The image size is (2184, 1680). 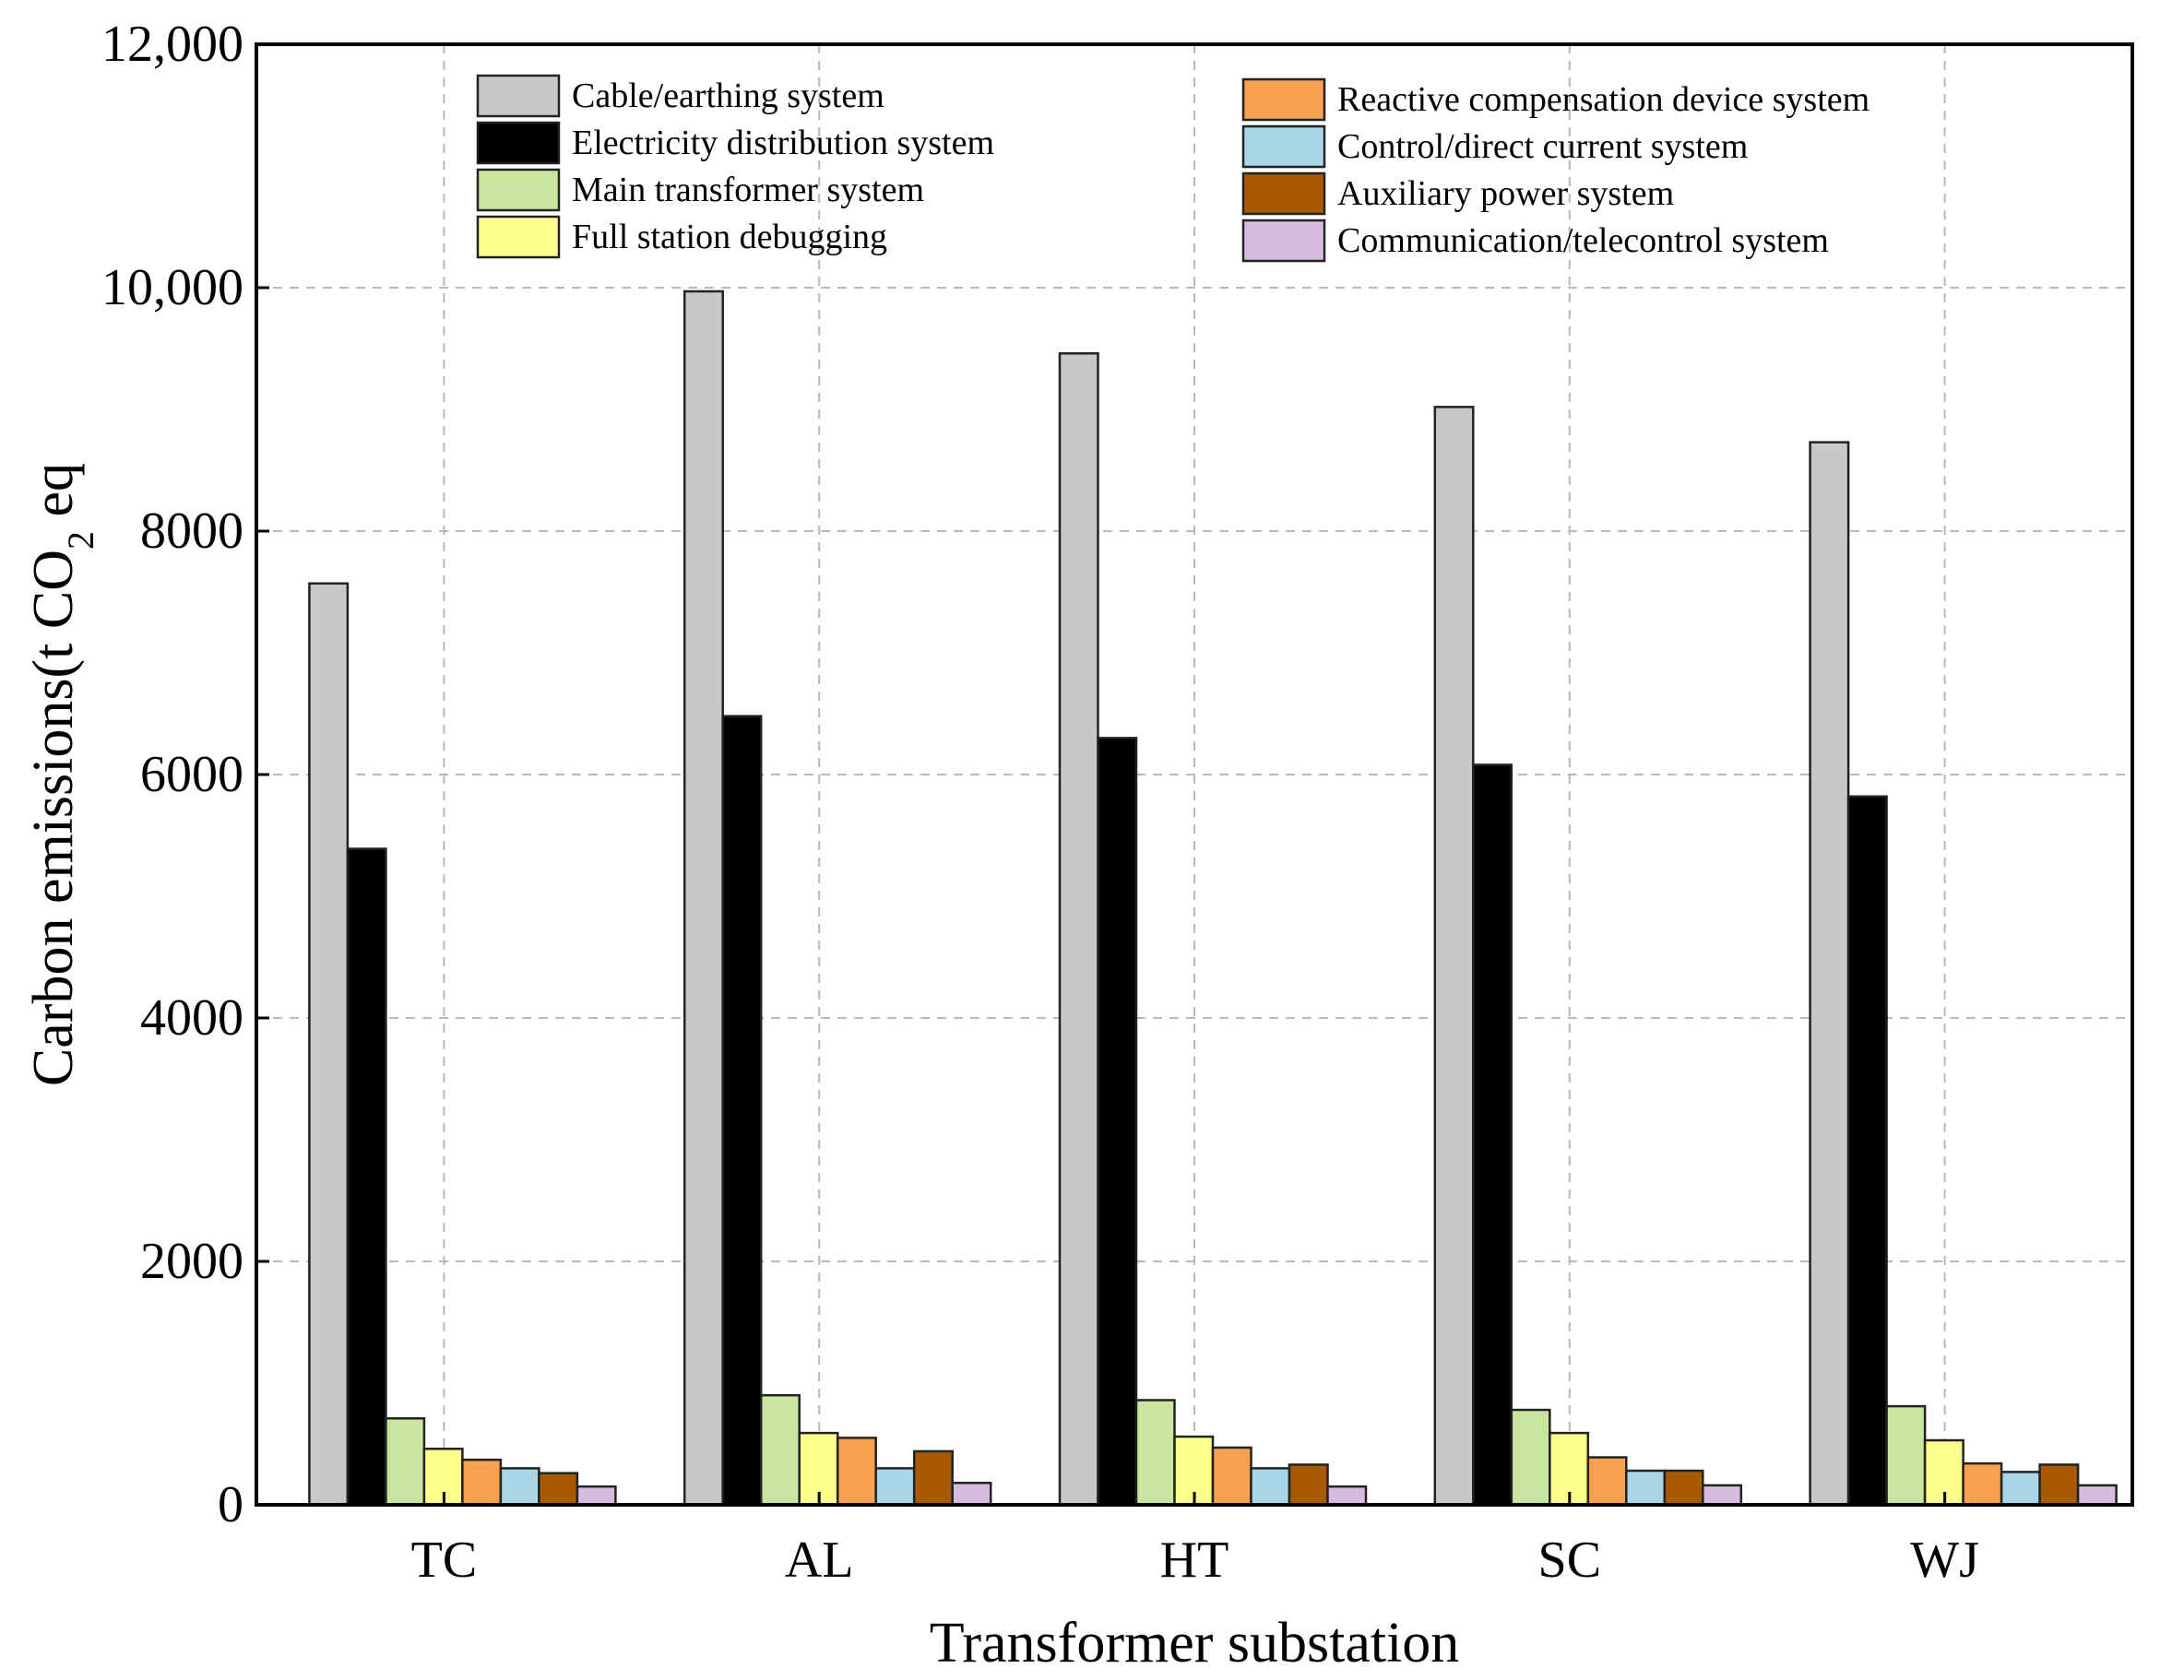 I want to click on y-axis-title-main: Carbon emissions(t CO, so click(x=53, y=818).